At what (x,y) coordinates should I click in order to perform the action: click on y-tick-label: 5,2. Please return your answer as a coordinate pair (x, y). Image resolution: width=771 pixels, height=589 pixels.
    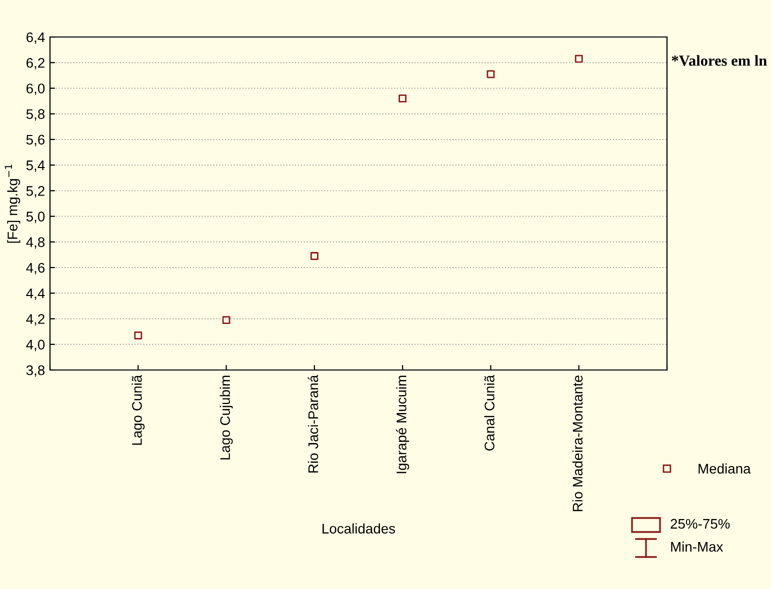
    Looking at the image, I should click on (35, 192).